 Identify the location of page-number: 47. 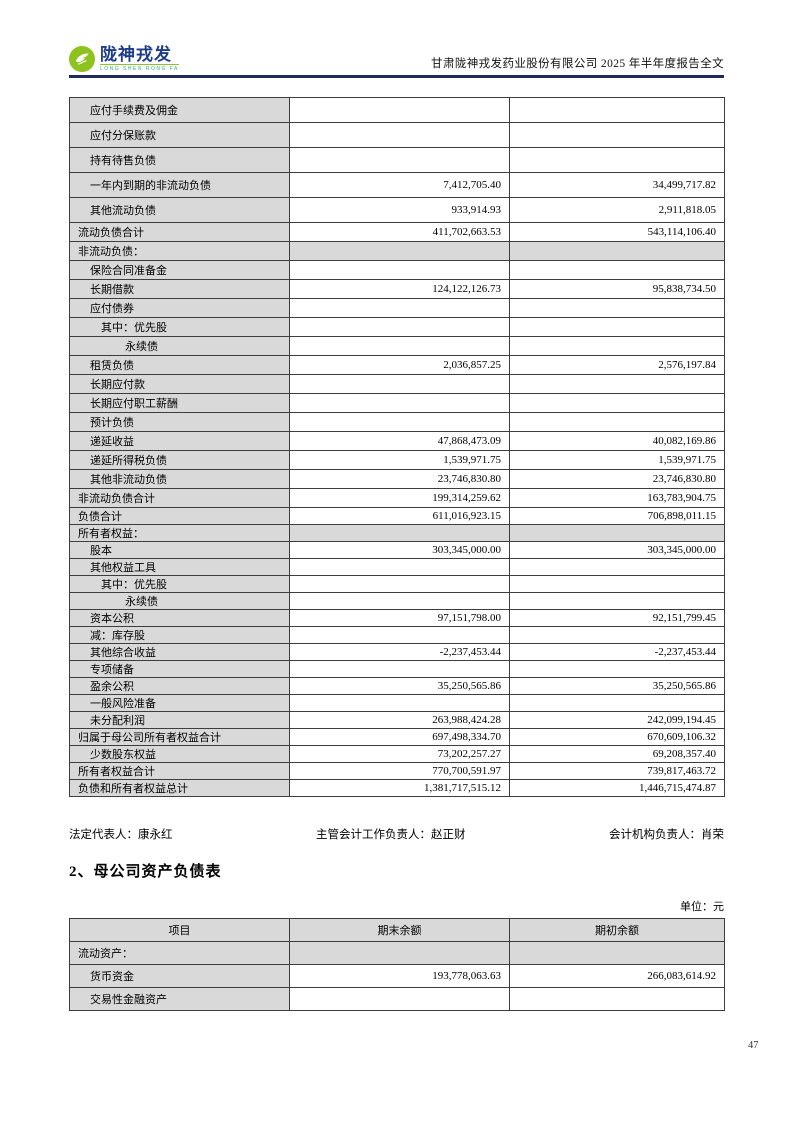
(753, 1045).